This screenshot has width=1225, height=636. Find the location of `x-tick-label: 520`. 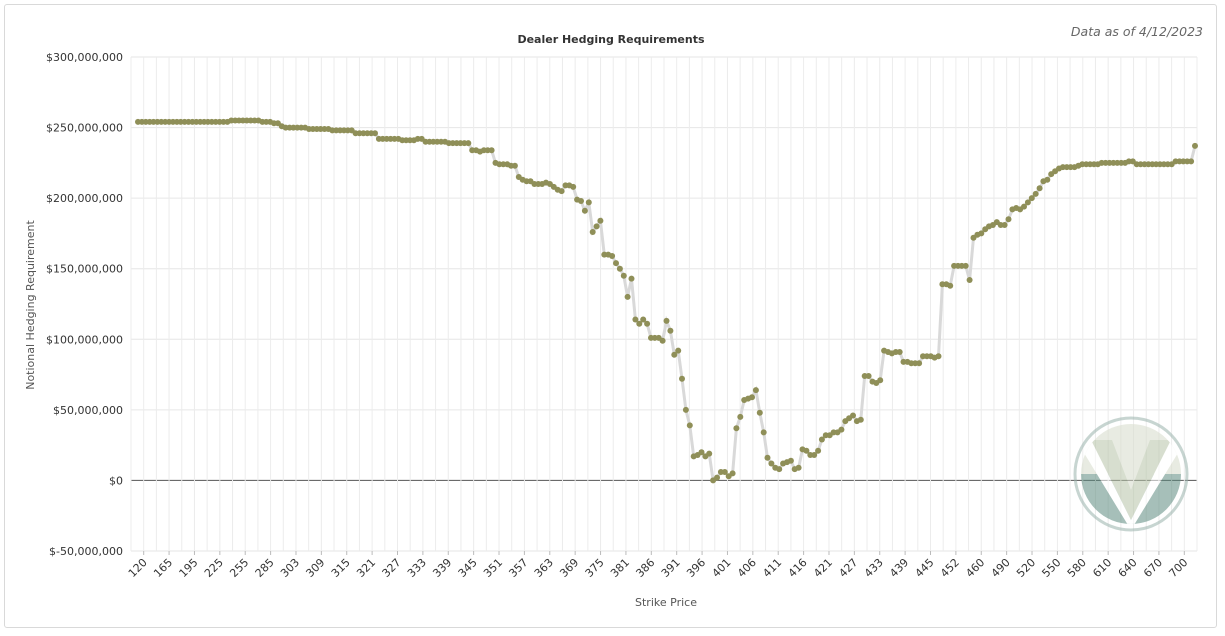

x-tick-label: 520 is located at coordinates (1026, 568).